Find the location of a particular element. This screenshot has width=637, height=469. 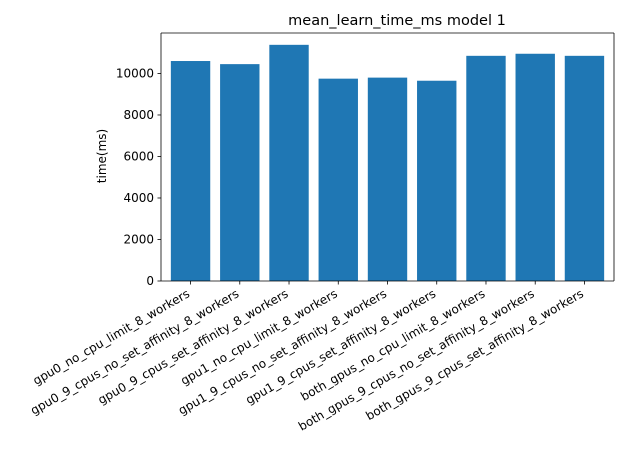

y-tick-label: 2000 is located at coordinates (138, 239).